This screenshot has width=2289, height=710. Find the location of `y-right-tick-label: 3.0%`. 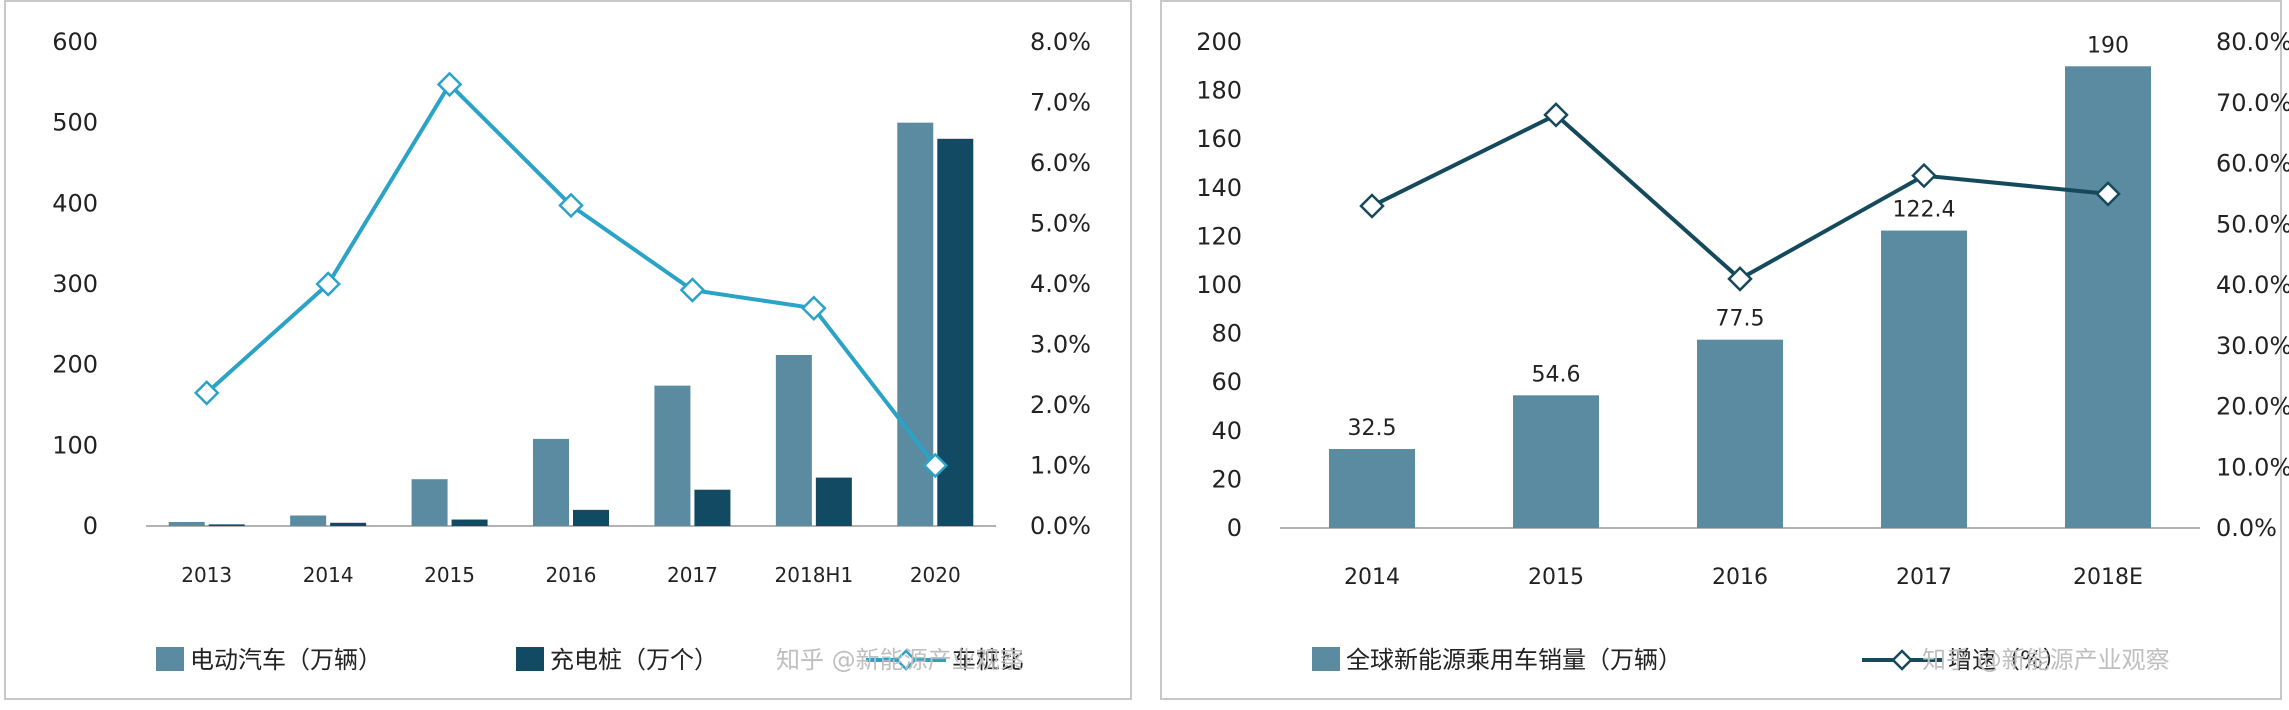

y-right-tick-label: 3.0% is located at coordinates (1060, 345).